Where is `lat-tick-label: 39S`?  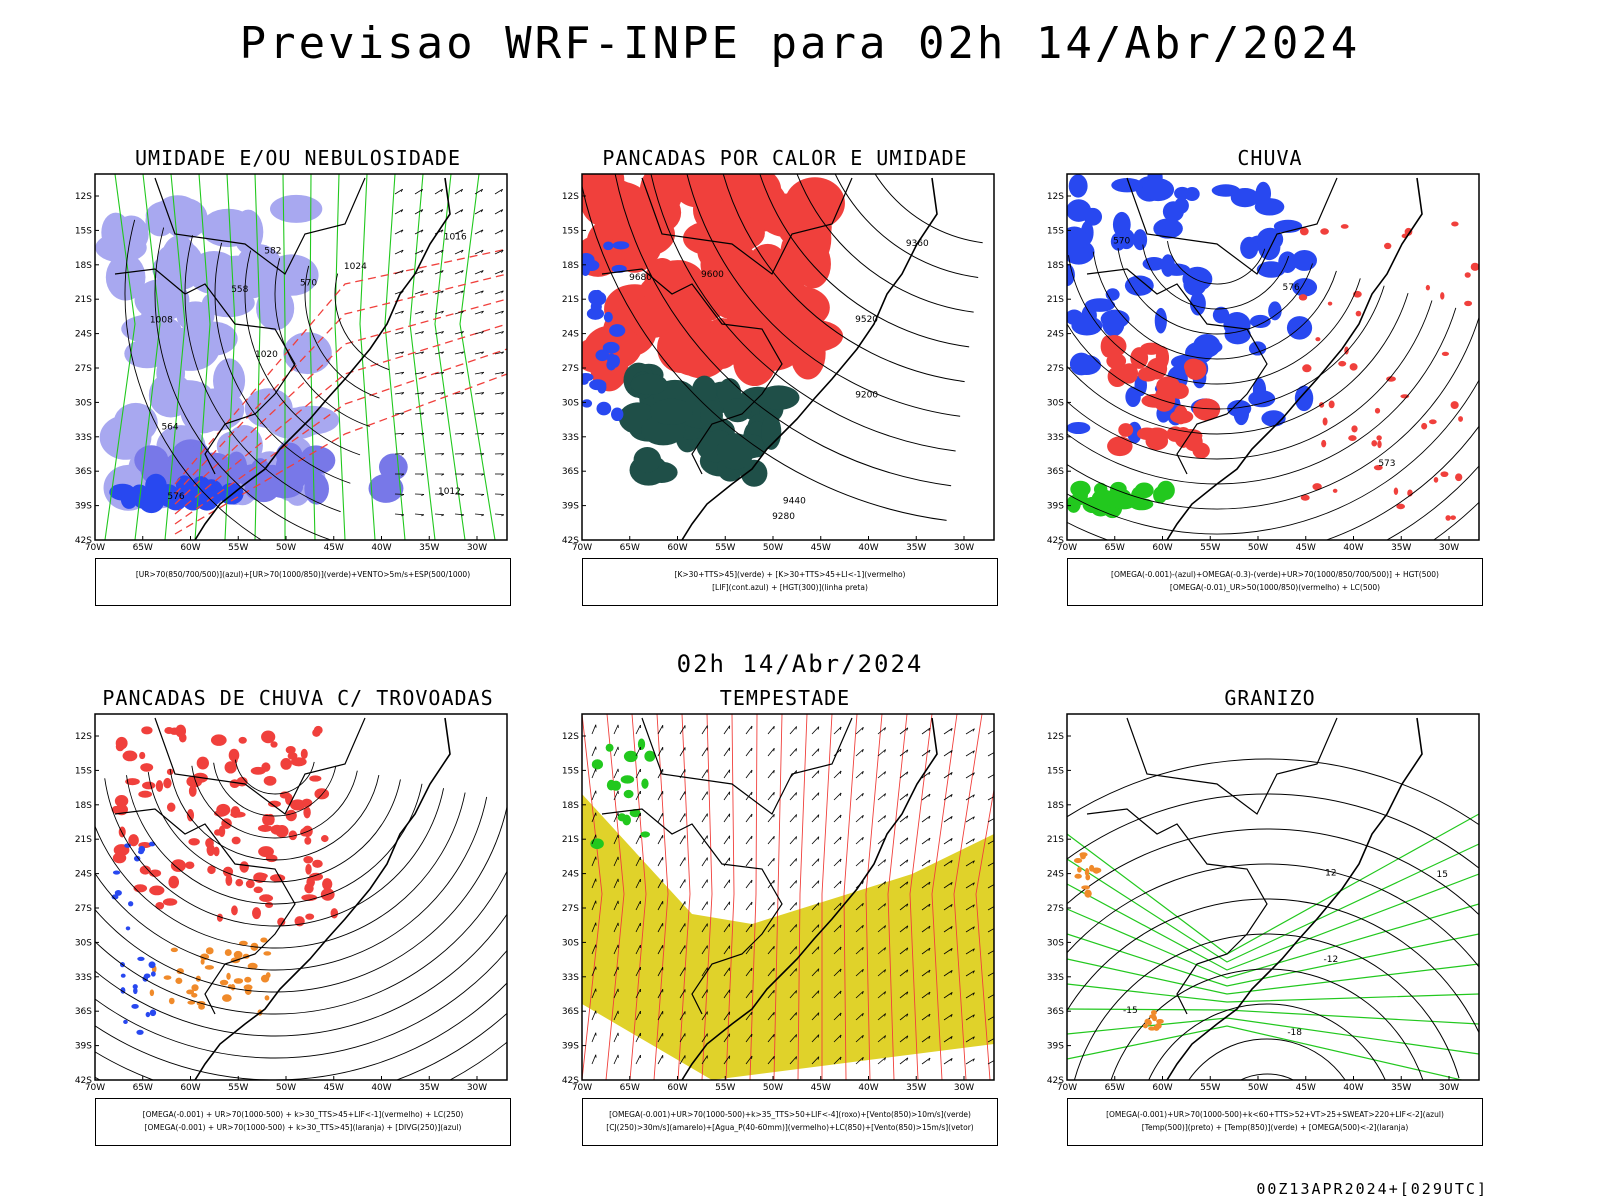 lat-tick-label: 39S is located at coordinates (570, 1047).